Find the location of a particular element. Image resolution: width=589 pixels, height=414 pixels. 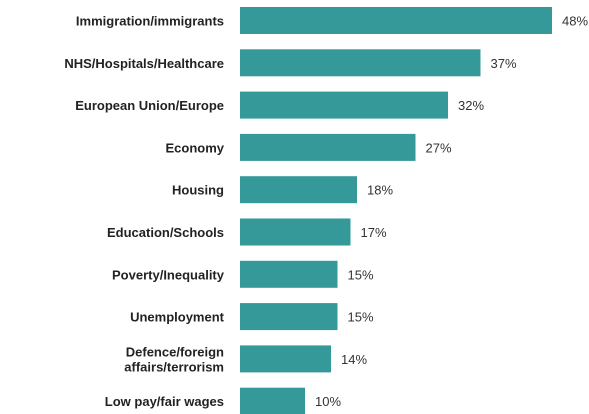

value-label-7: 15% is located at coordinates (361, 317).